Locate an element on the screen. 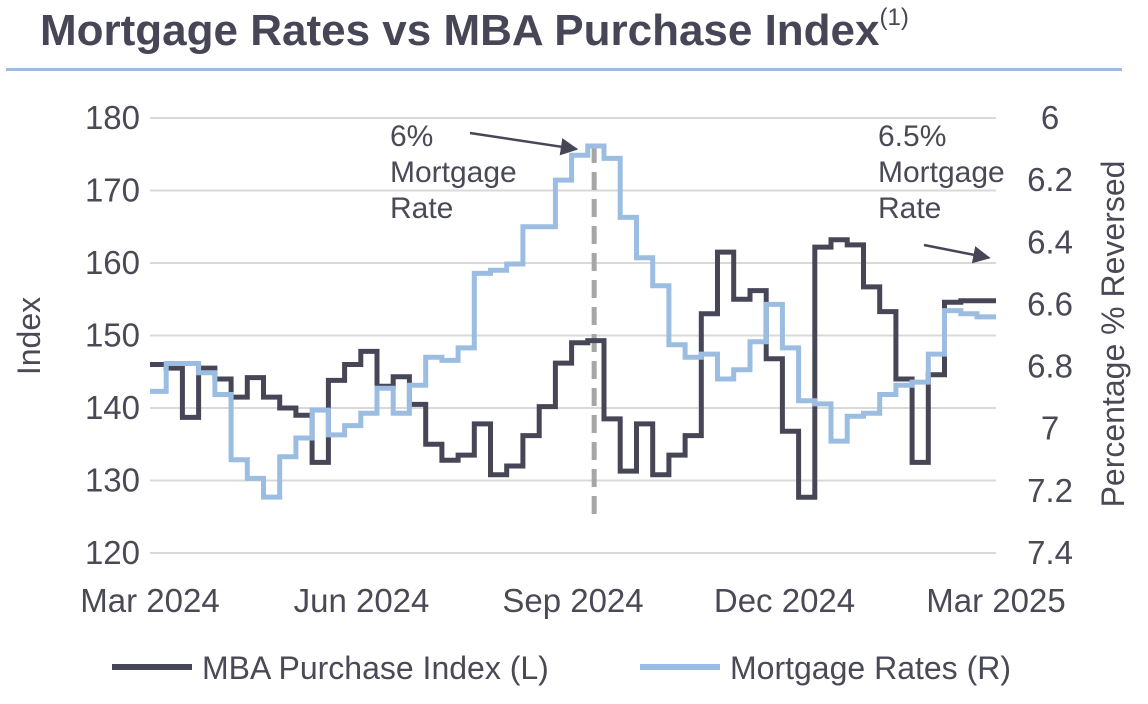 This screenshot has width=1148, height=704. y-tick-left: 150 is located at coordinates (112, 335).